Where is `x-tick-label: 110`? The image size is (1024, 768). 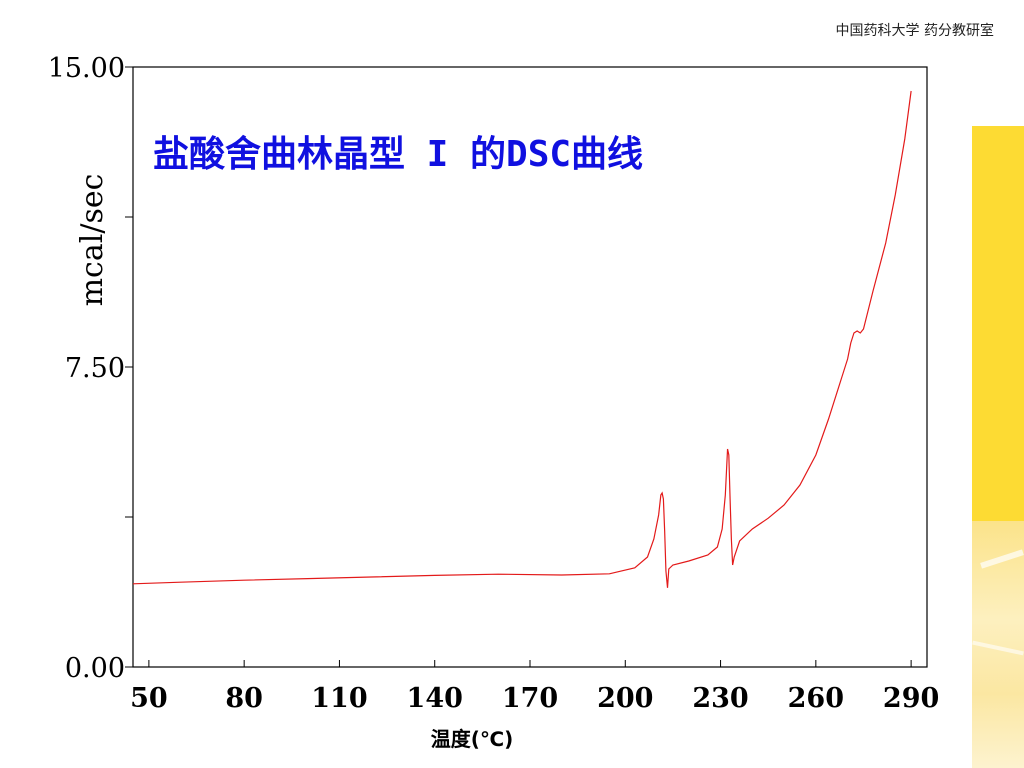 x-tick-label: 110 is located at coordinates (339, 698).